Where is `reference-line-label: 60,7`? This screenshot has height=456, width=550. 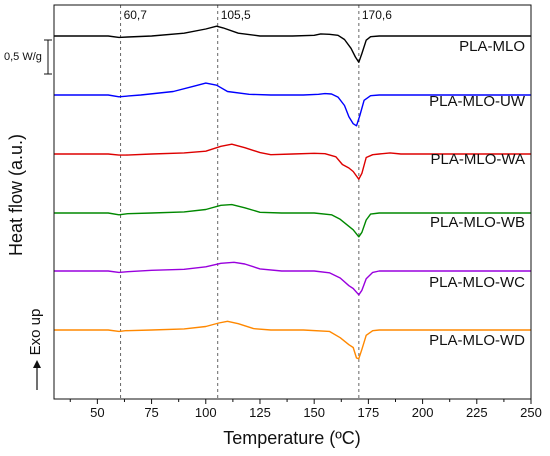 reference-line-label: 60,7 is located at coordinates (136, 15).